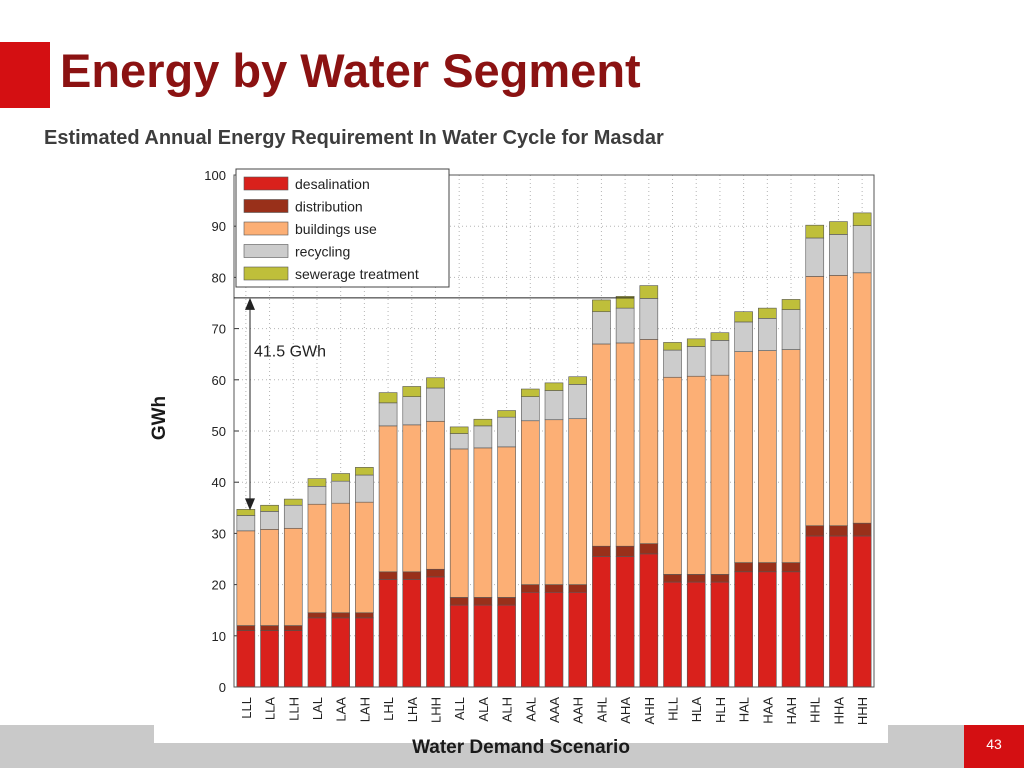 The image size is (1024, 768). Describe the element at coordinates (521, 747) in the screenshot. I see `x-axis-label: Water Demand Scenario` at that location.